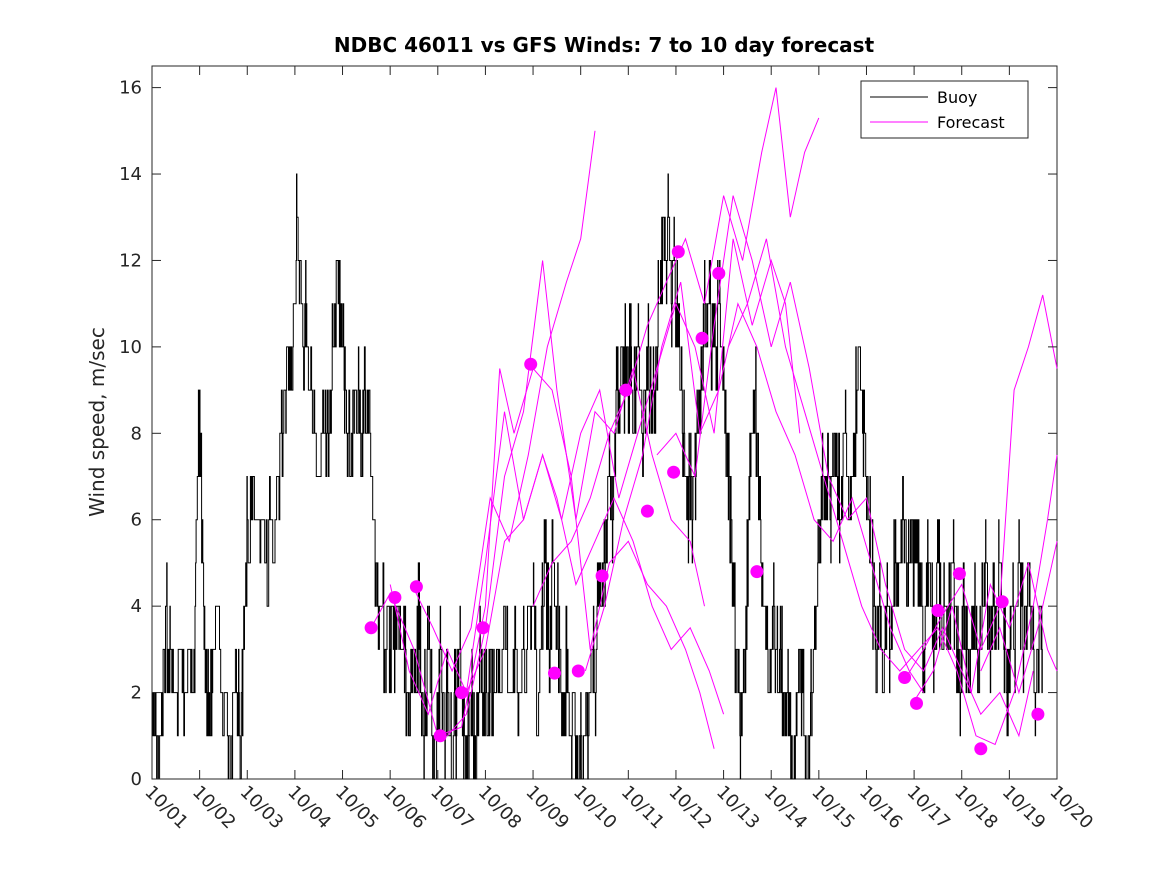 The width and height of the screenshot is (1167, 875). Describe the element at coordinates (130, 260) in the screenshot. I see `y-tick-label: 12` at that location.